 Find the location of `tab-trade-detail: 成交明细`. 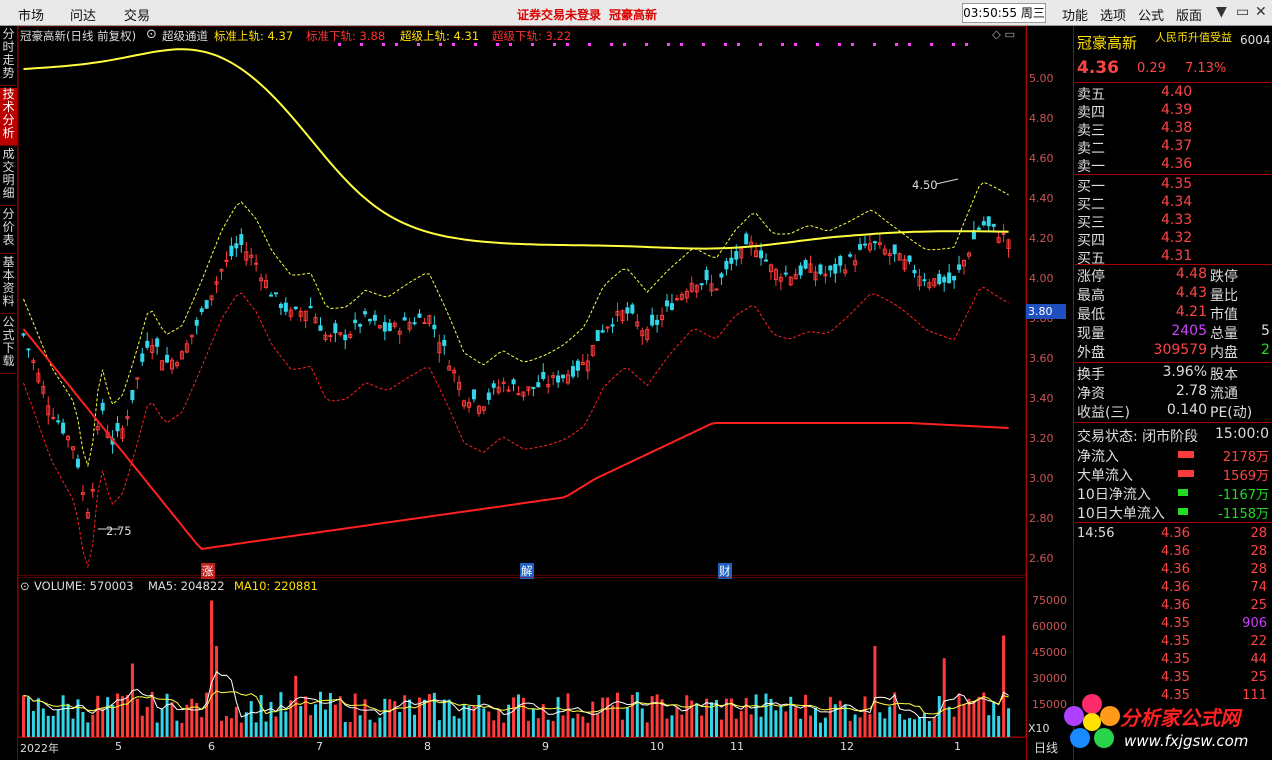

tab-trade-detail: 成交明细 is located at coordinates (8, 177).